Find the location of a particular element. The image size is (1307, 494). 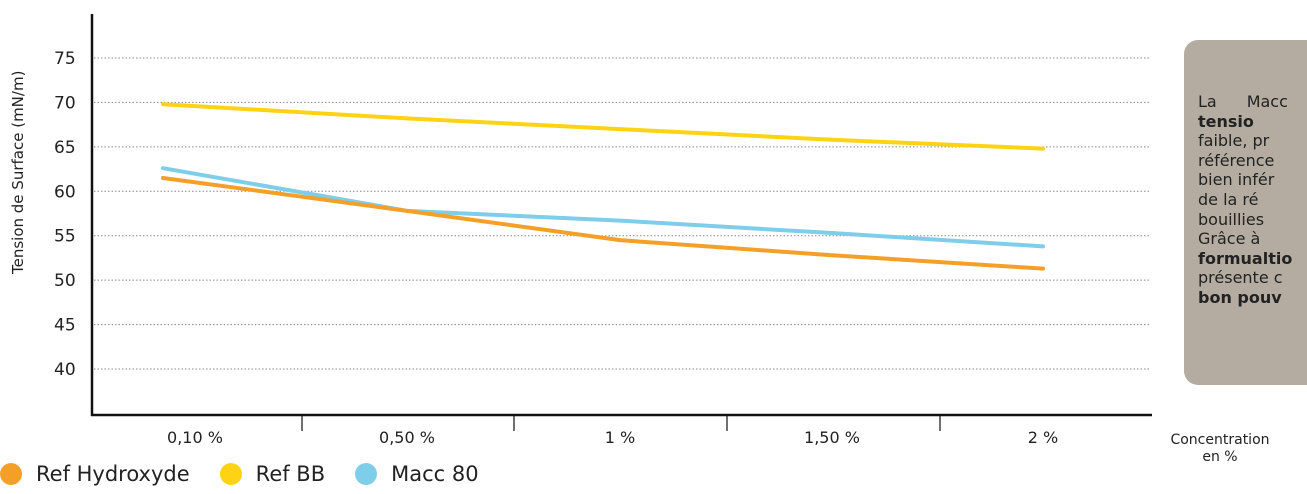

note-text-segment: La Macc is located at coordinates (1252, 101).